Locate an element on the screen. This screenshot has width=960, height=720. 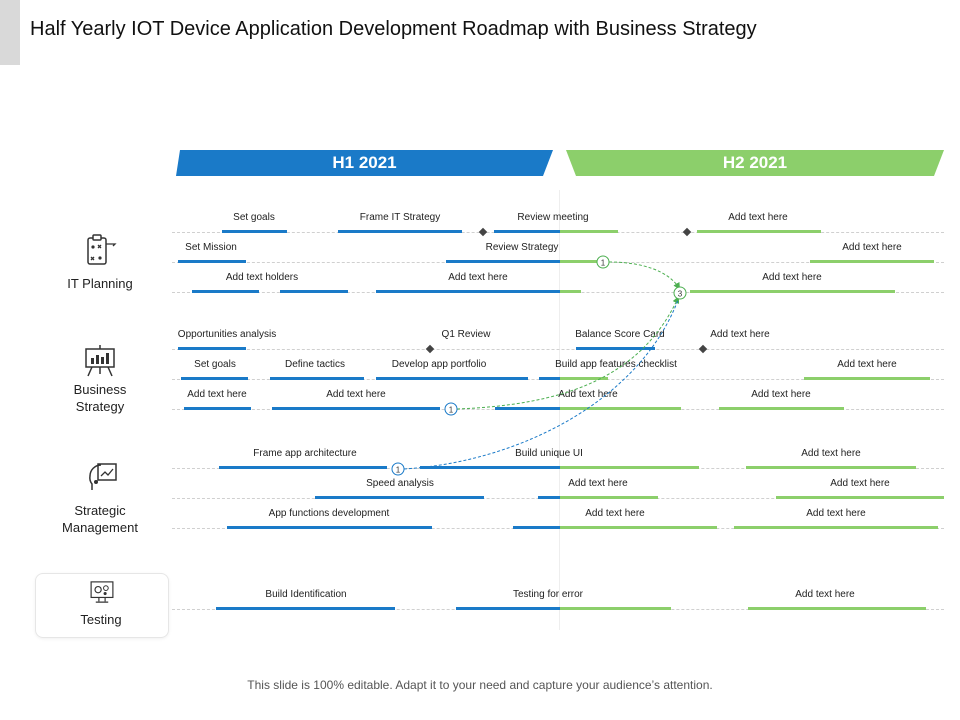
period-label-h1: H1 2021 is located at coordinates (364, 162).